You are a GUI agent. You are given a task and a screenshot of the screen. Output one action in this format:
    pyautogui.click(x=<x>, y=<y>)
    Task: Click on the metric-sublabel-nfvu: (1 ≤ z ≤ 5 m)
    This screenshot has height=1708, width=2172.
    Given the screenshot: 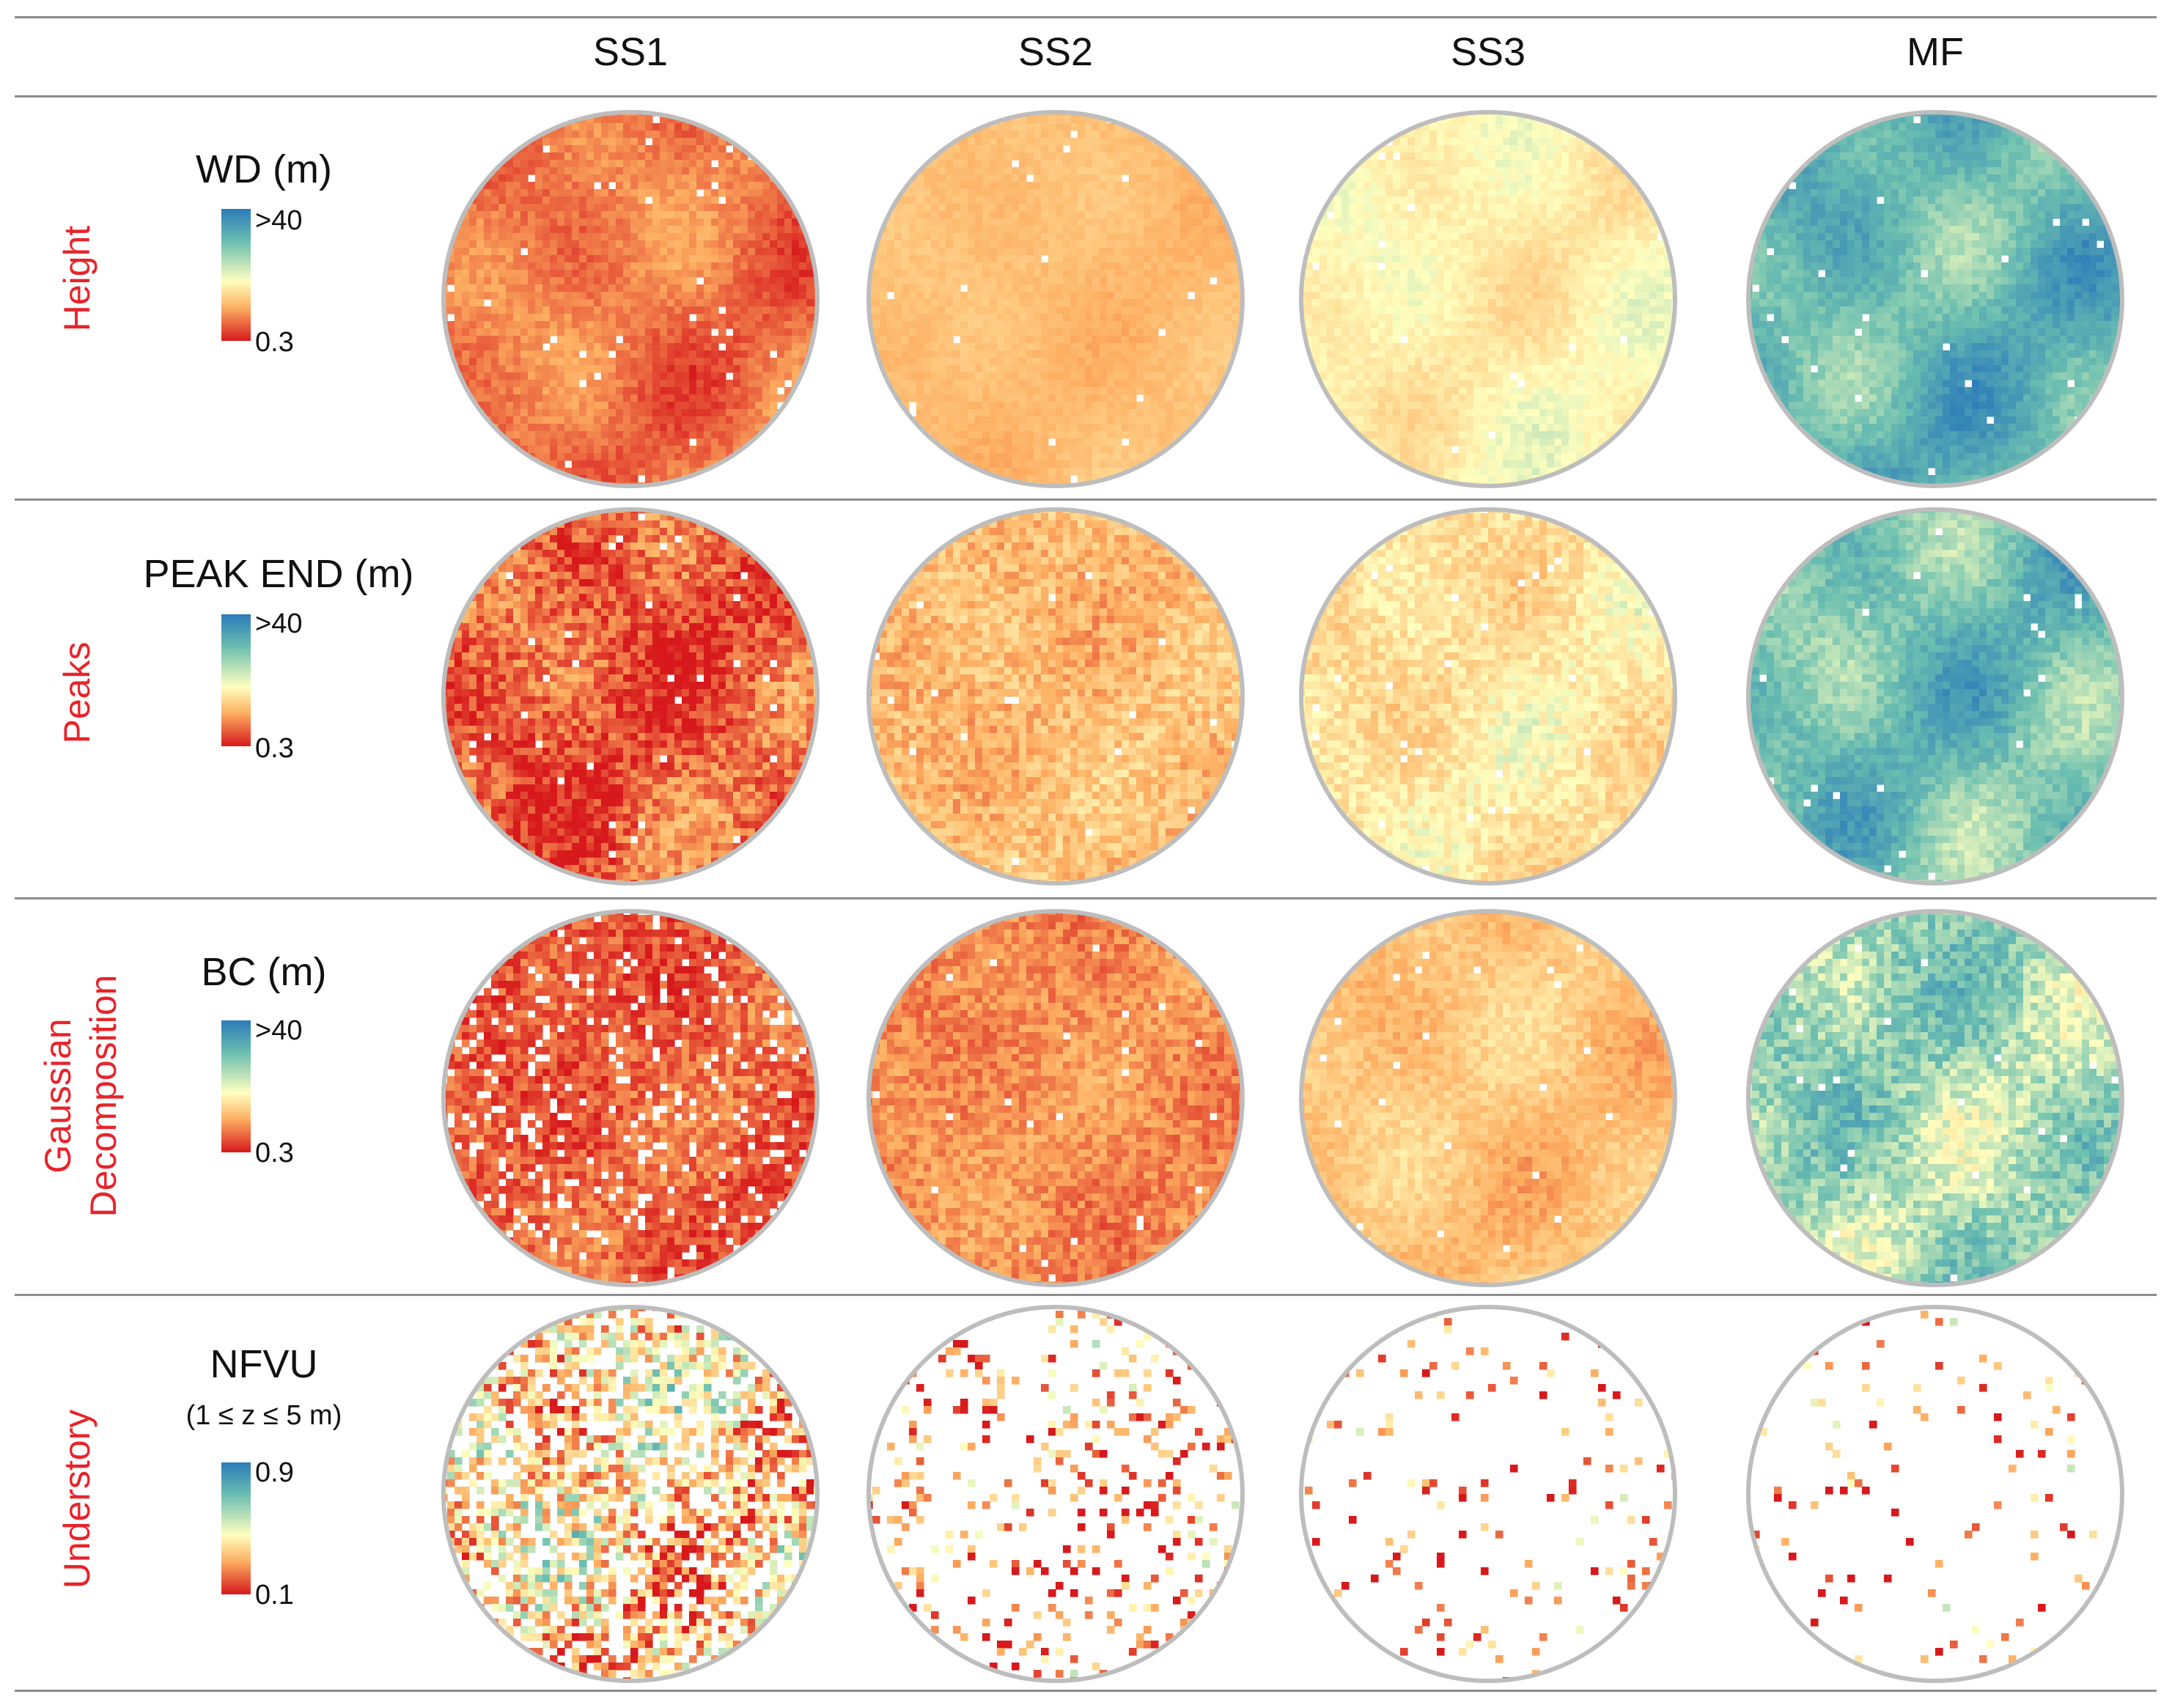 What is the action you would take?
    pyautogui.click(x=264, y=1416)
    